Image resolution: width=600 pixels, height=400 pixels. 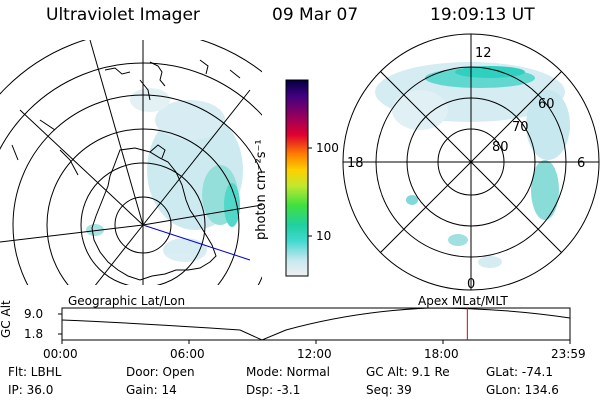 What do you see at coordinates (34, 334) in the screenshot?
I see `orbit-ytick-bottom: 1.8` at bounding box center [34, 334].